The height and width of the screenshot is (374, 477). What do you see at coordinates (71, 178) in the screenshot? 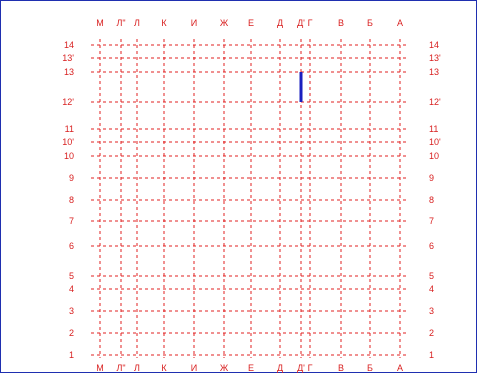
I see `row-label-left: 9` at bounding box center [71, 178].